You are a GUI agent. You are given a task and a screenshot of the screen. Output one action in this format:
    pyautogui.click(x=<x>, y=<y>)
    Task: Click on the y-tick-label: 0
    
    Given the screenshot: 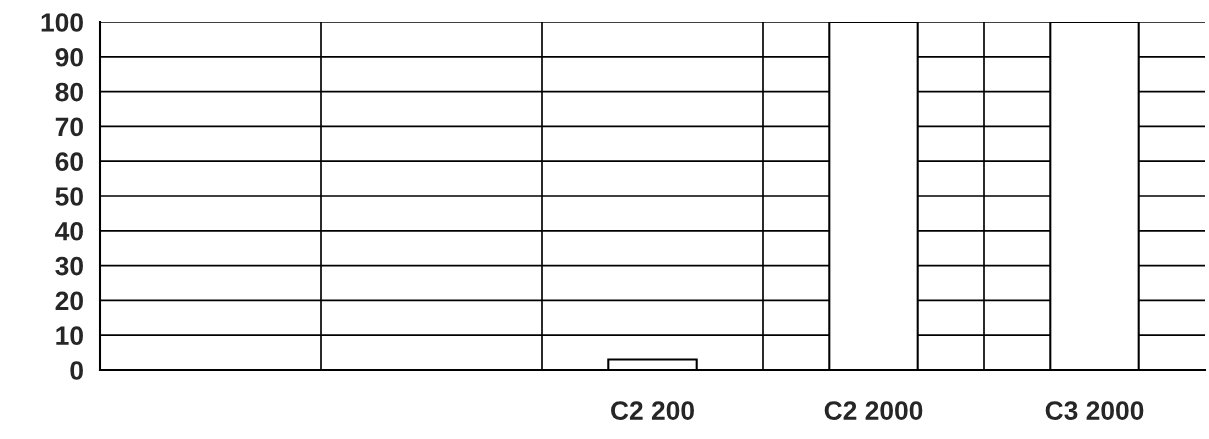 What is the action you would take?
    pyautogui.click(x=76, y=370)
    